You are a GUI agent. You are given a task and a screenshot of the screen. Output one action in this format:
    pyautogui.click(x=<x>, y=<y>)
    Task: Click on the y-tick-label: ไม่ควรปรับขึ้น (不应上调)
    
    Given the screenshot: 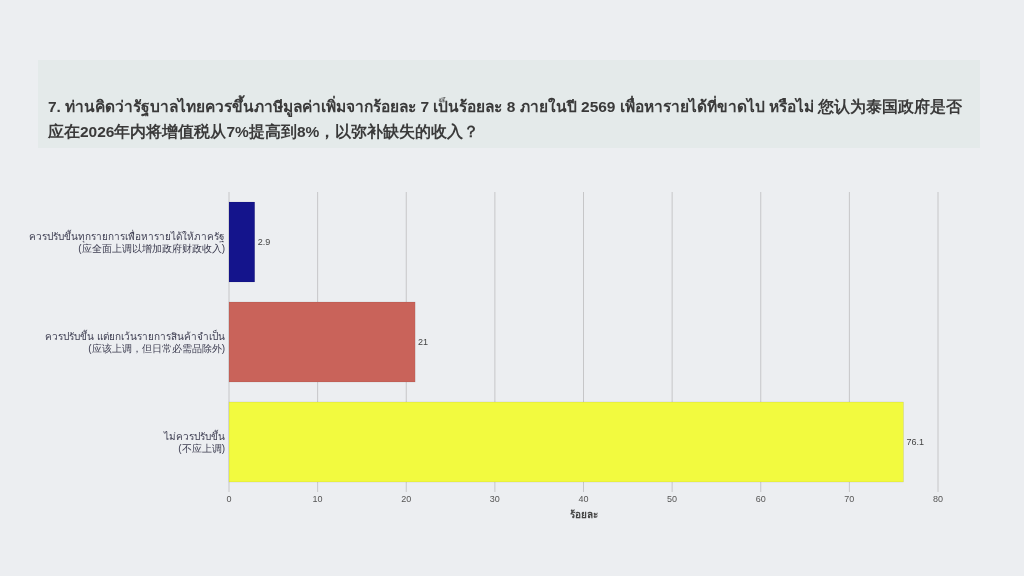 What is the action you would take?
    pyautogui.click(x=194, y=441)
    